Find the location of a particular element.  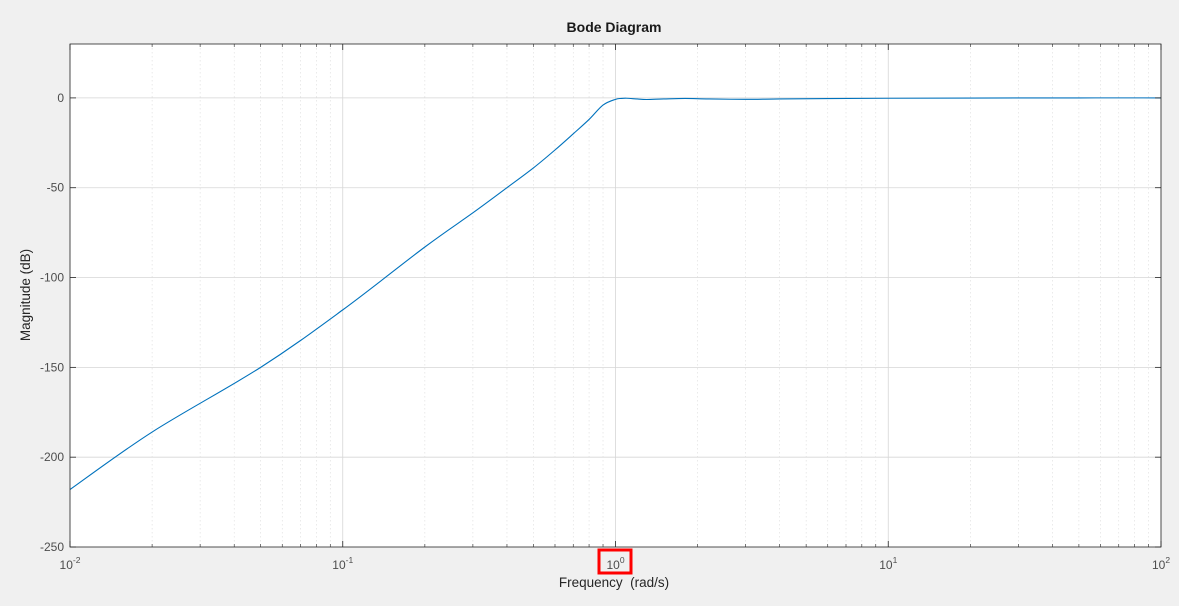

highlighted-tick-box is located at coordinates (615, 561).